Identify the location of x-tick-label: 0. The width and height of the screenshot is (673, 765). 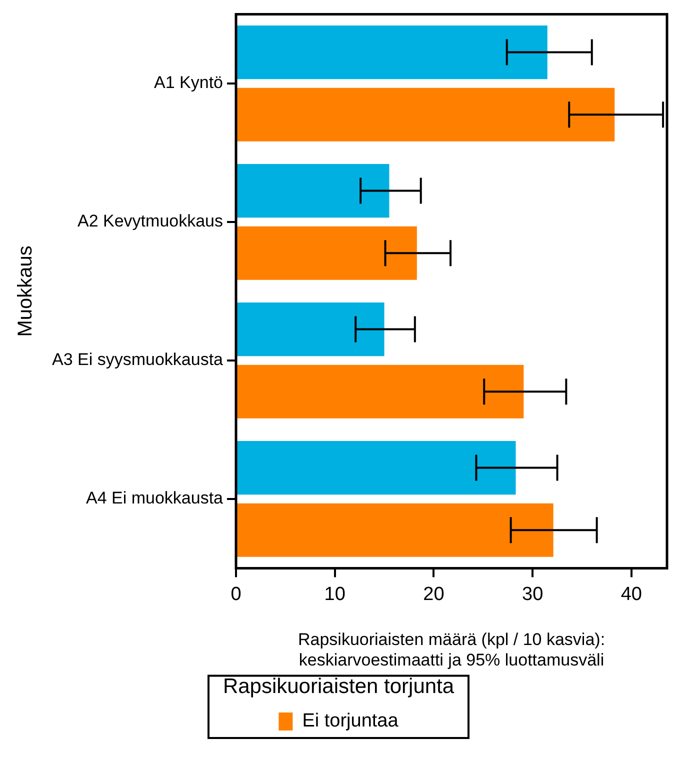
(236, 594).